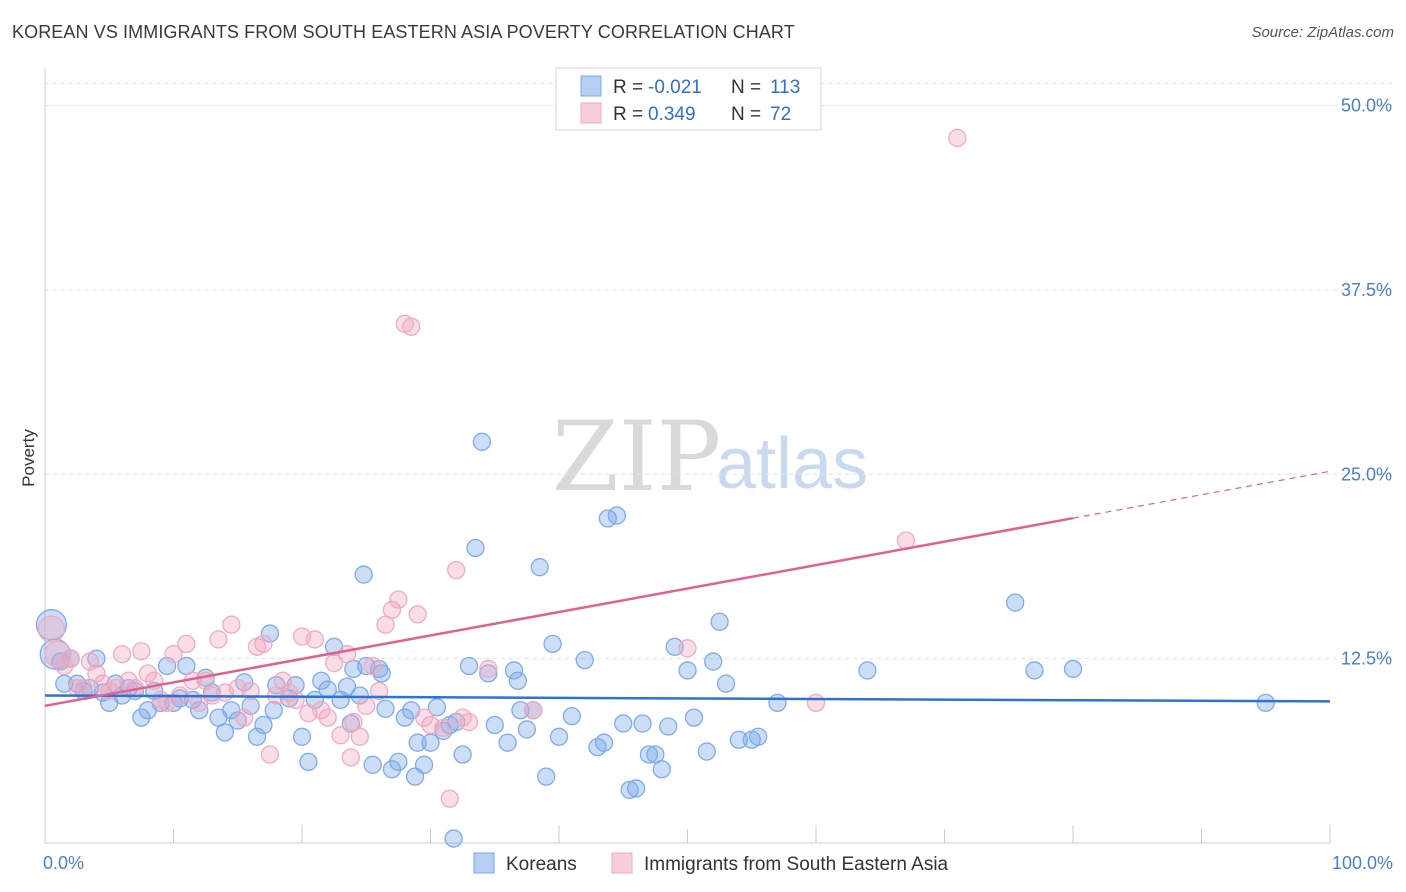 The image size is (1406, 892). Describe the element at coordinates (63, 863) in the screenshot. I see `x-tick-label-min: 0.0%` at that location.